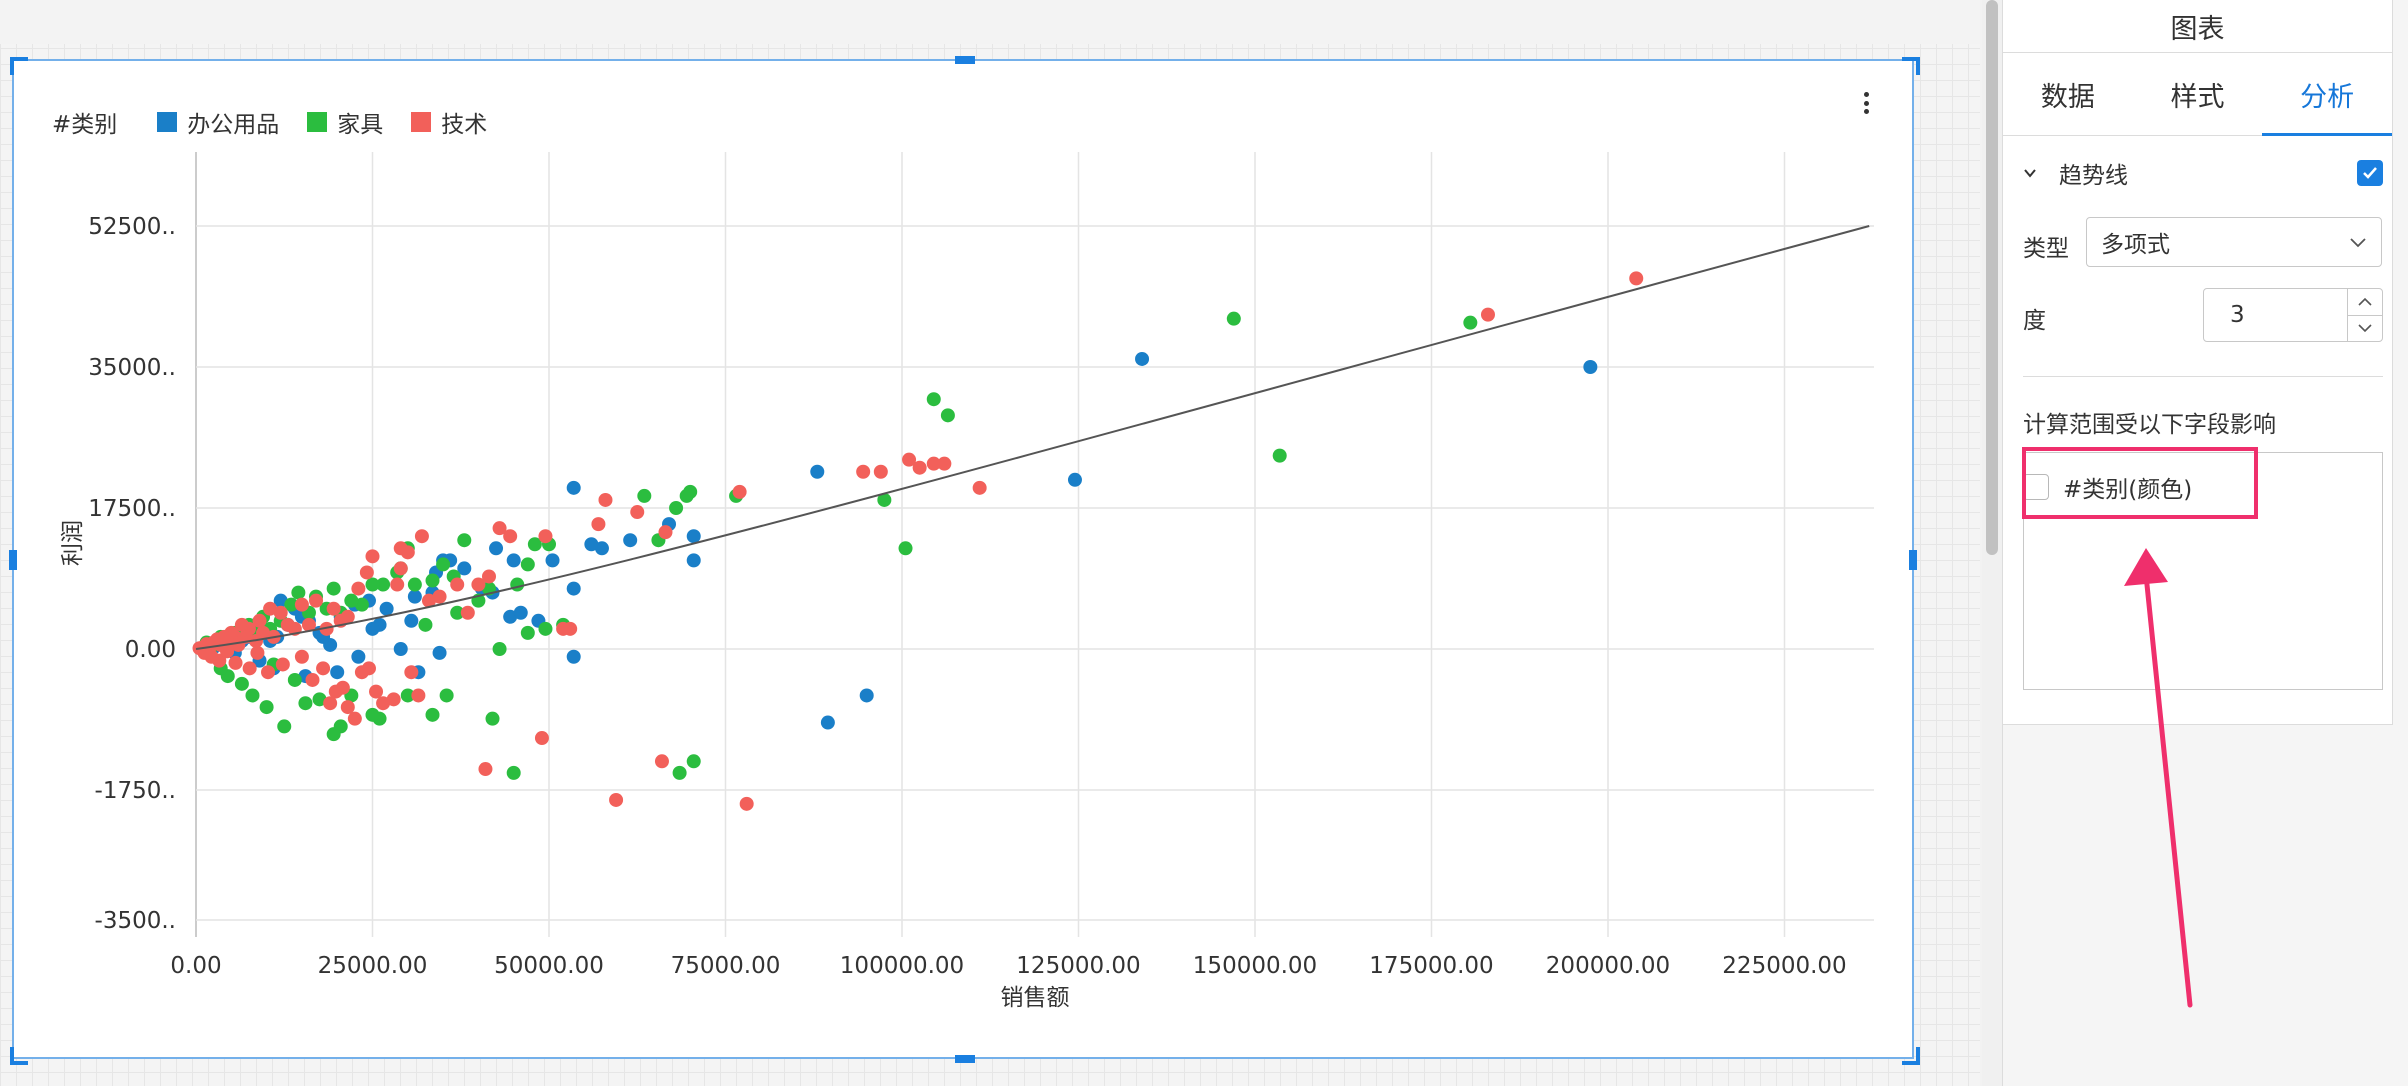  I want to click on legend-title: #类别, so click(85, 125).